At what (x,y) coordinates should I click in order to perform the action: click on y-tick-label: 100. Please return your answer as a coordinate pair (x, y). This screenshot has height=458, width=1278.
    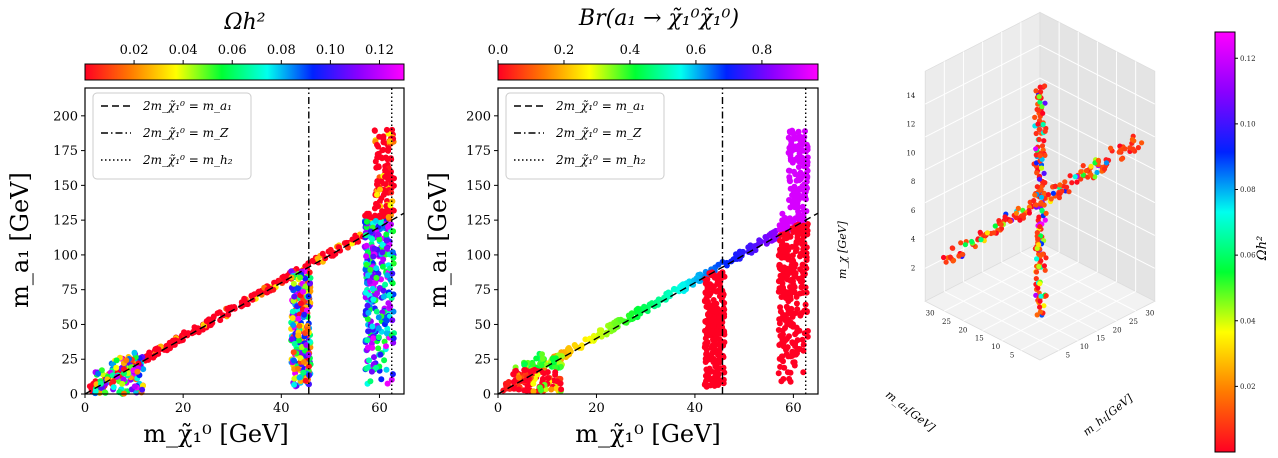
    Looking at the image, I should click on (65, 255).